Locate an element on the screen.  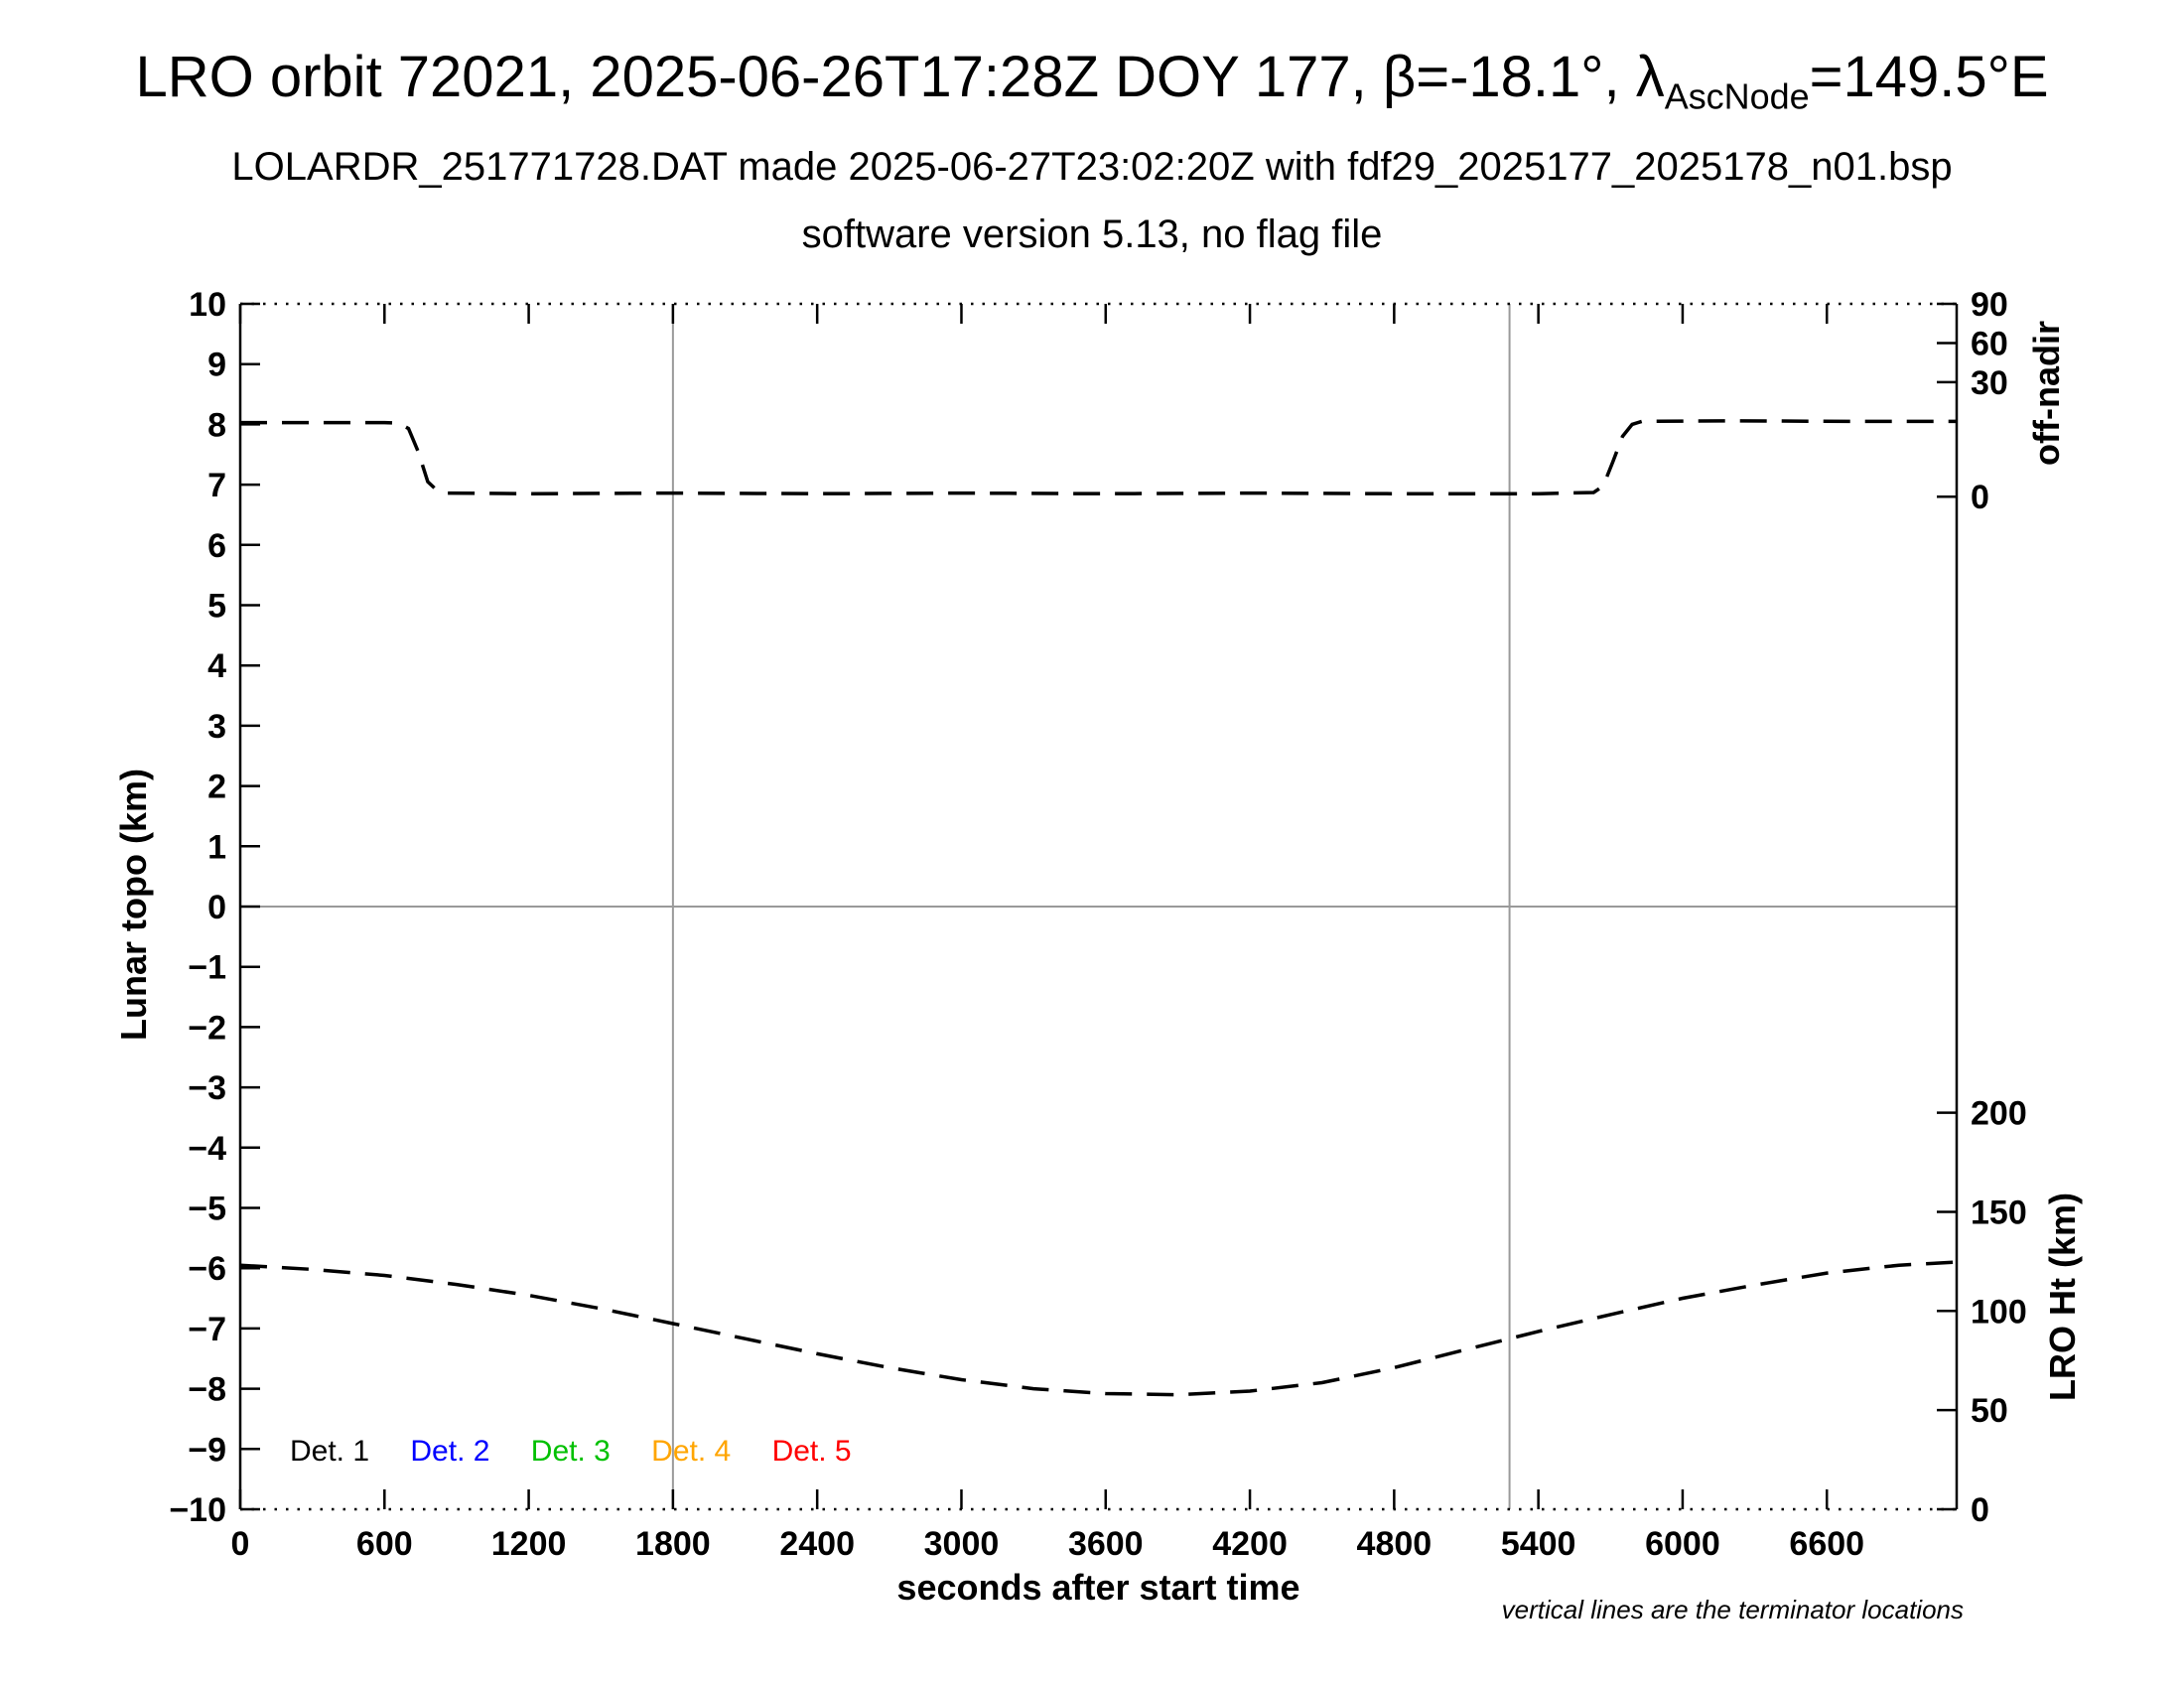
x-tick-label: 1800 is located at coordinates (673, 1544).